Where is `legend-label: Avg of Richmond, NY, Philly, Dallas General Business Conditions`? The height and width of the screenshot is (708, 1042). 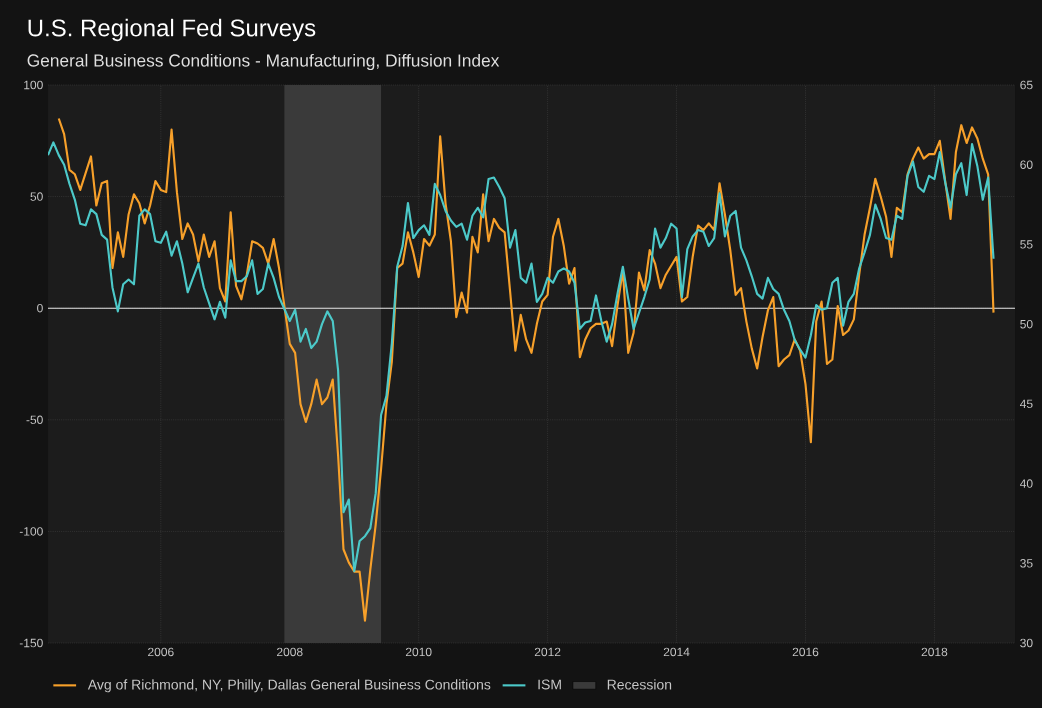 legend-label: Avg of Richmond, NY, Philly, Dallas General Business Conditions is located at coordinates (289, 686).